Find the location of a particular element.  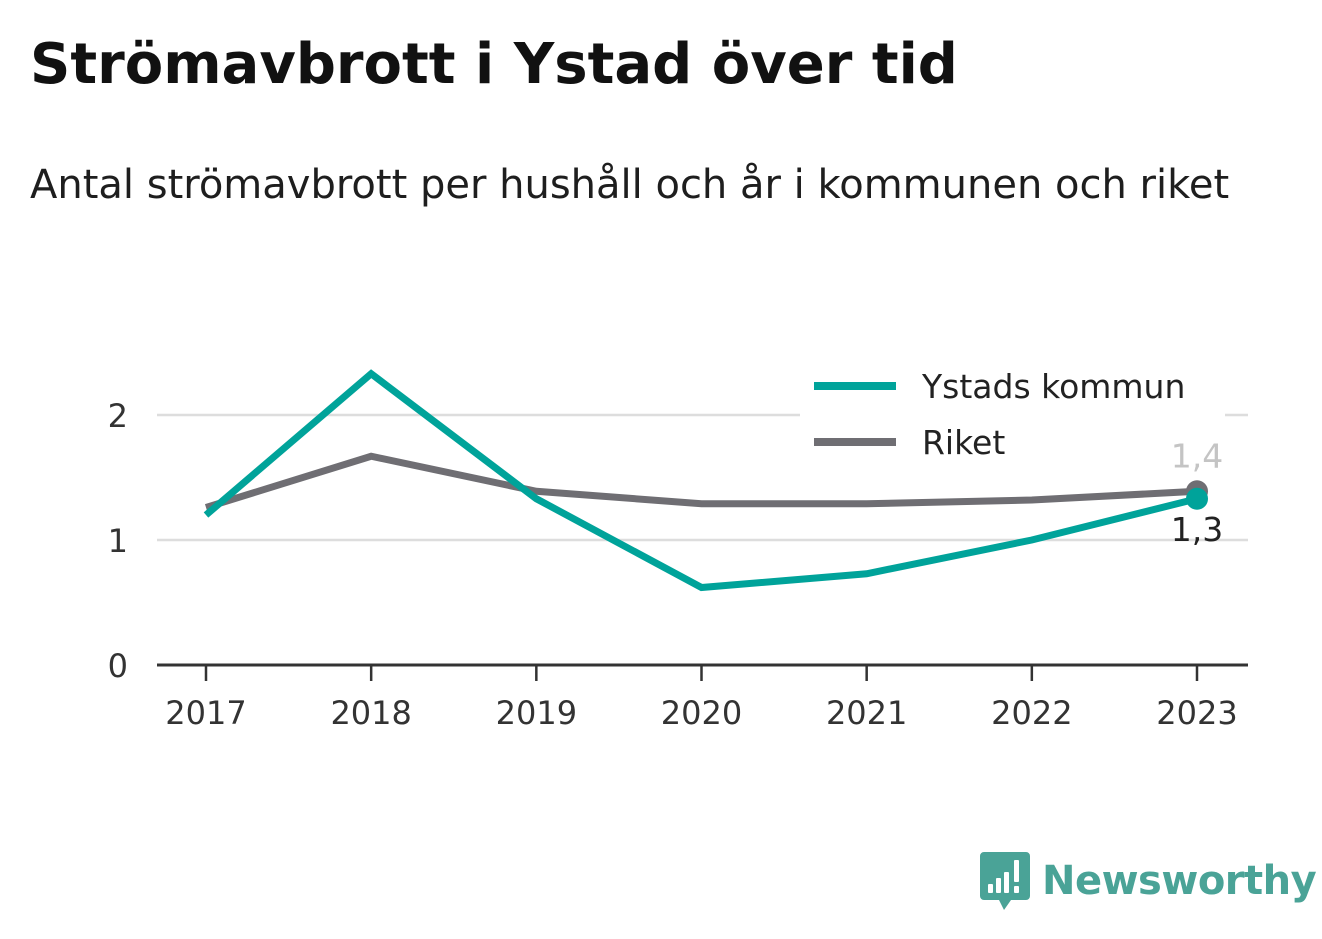

y-tick-label: 2 is located at coordinates (118, 416).